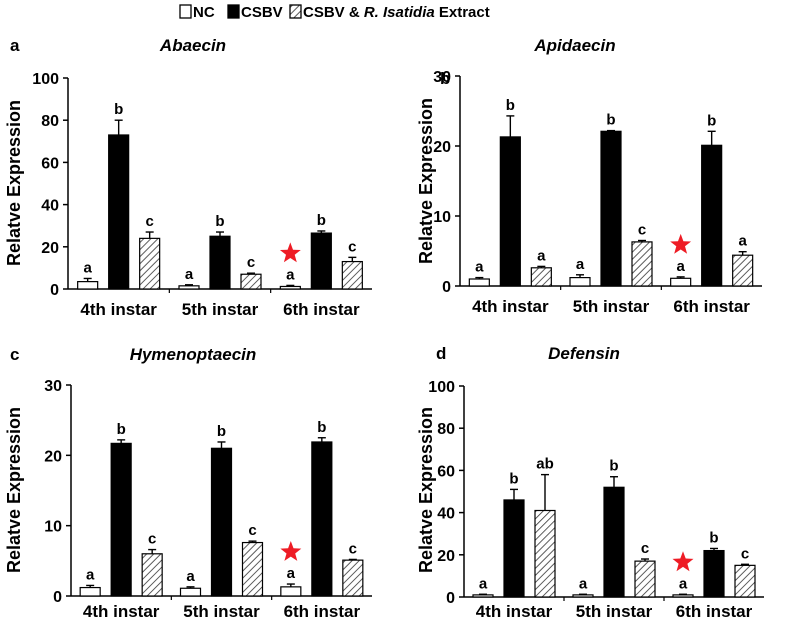 The height and width of the screenshot is (621, 797). Describe the element at coordinates (574, 45) in the screenshot. I see `chart-title: Apidaecin` at that location.